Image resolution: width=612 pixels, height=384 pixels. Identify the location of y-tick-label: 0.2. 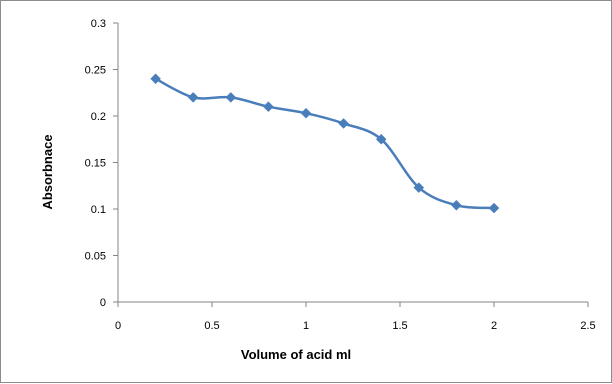
(98, 117).